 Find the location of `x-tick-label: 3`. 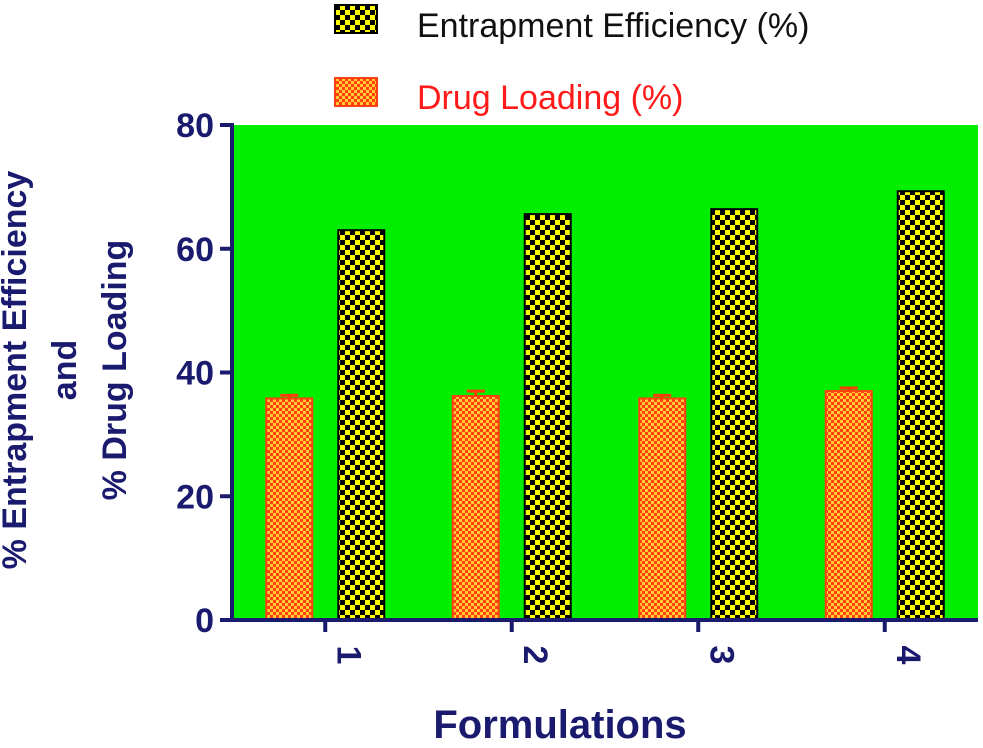

x-tick-label: 3 is located at coordinates (721, 655).